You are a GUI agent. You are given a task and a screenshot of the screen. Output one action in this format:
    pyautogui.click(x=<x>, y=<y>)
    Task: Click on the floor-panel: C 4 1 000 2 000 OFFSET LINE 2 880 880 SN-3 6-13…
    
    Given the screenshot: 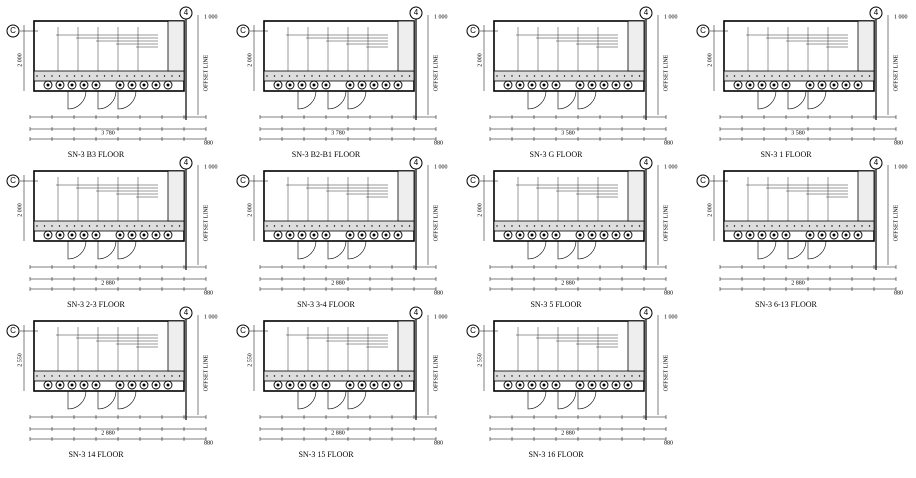 What is the action you would take?
    pyautogui.click(x=802, y=232)
    